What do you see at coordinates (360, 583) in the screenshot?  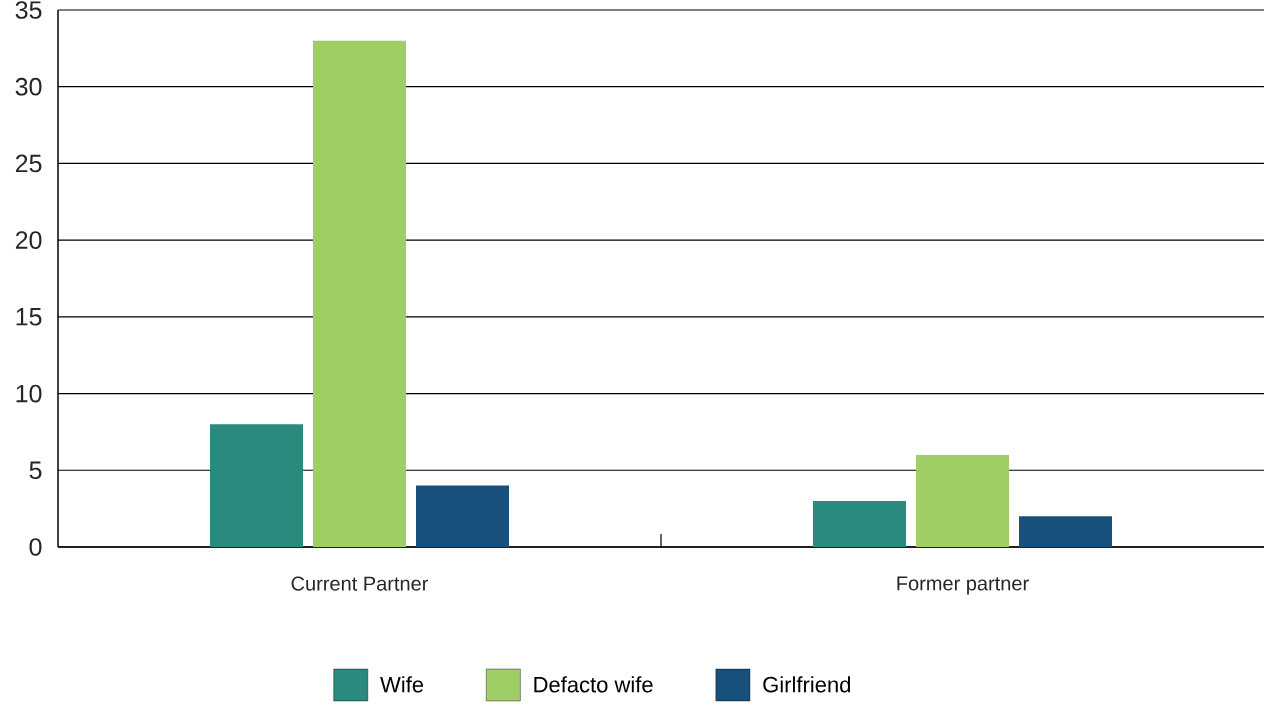 I see `x-tick-label: Current Partner` at bounding box center [360, 583].